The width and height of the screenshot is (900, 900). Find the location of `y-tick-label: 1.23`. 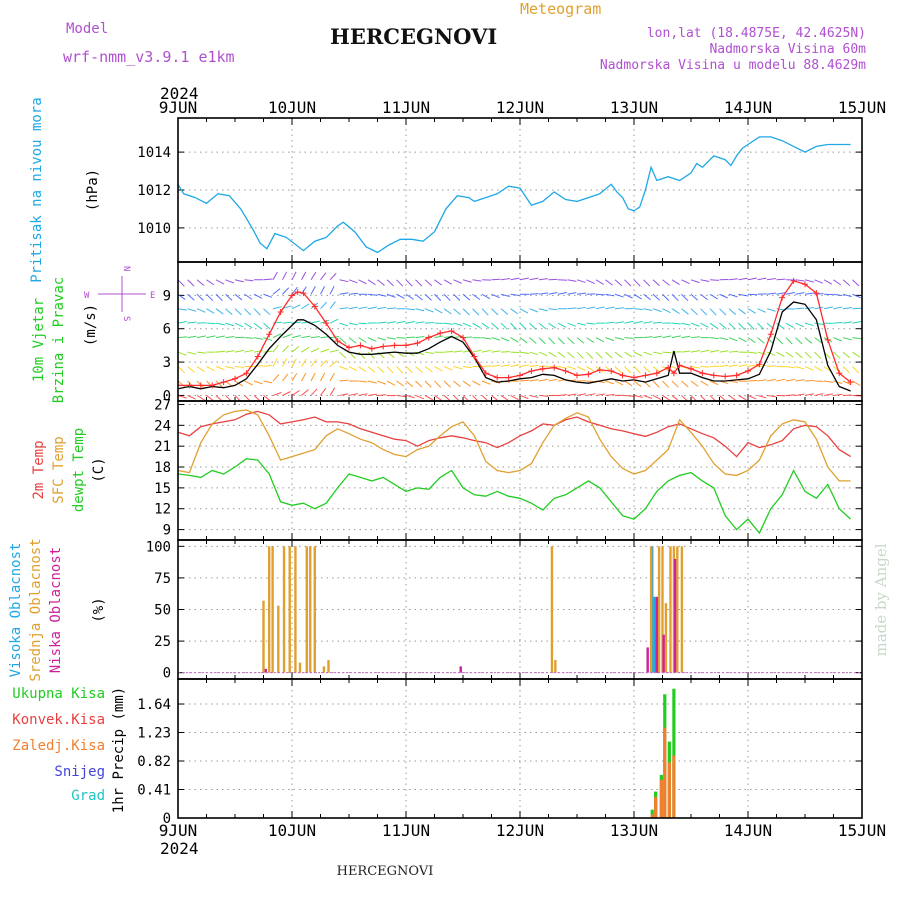

y-tick-label: 1.23 is located at coordinates (154, 734).